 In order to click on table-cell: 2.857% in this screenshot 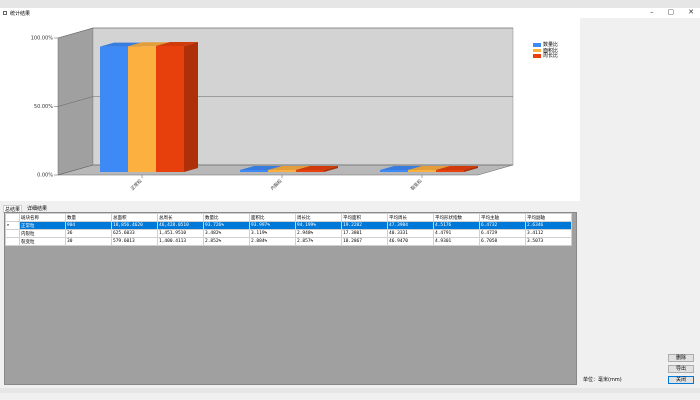, I will do `click(318, 241)`.